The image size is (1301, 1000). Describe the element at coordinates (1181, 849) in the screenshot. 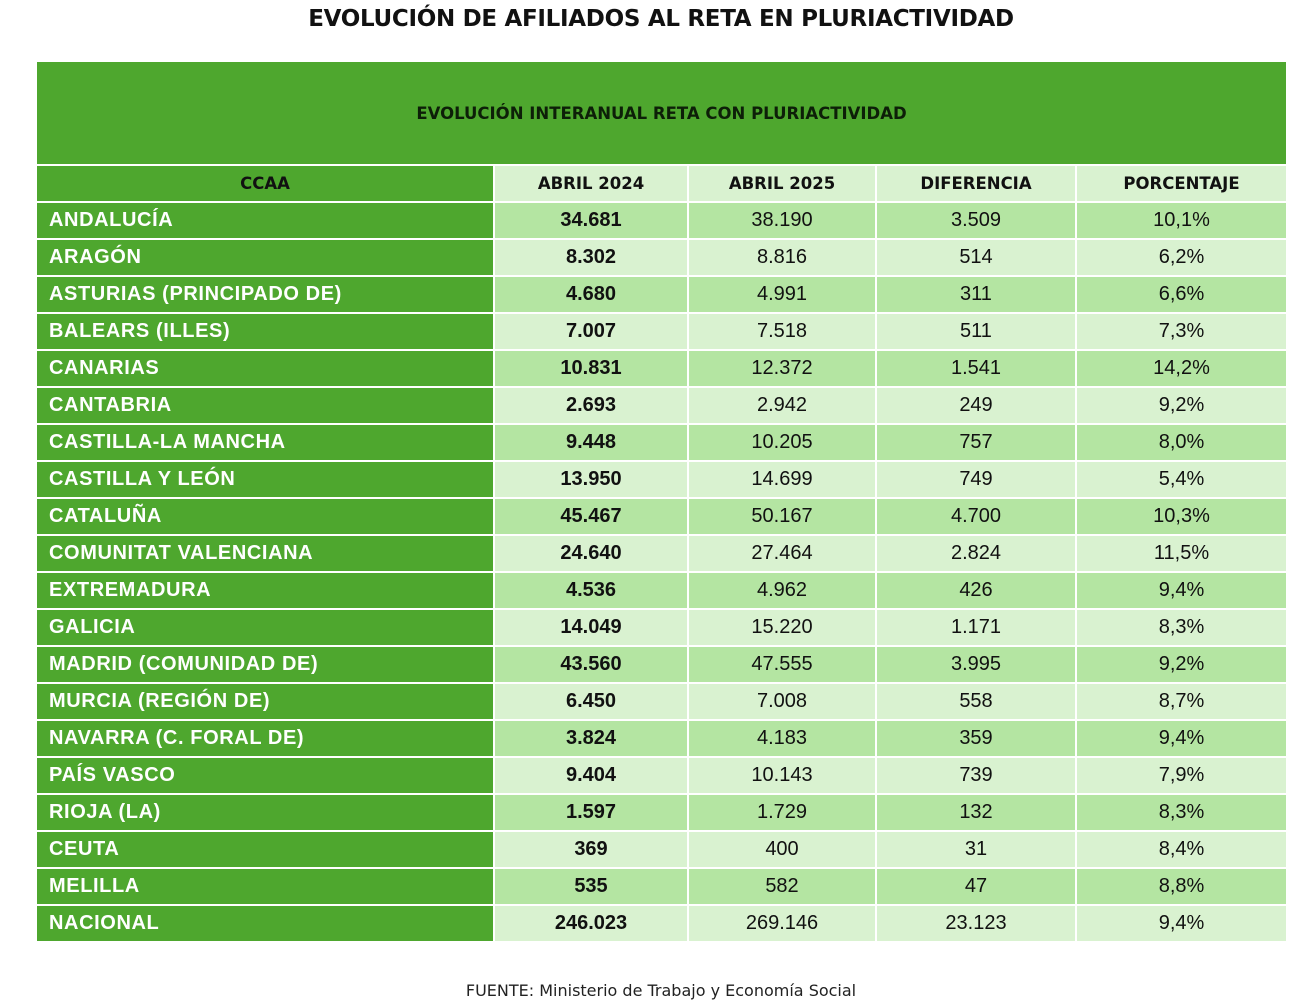

I see `cell-porcentaje: 8,4%` at that location.